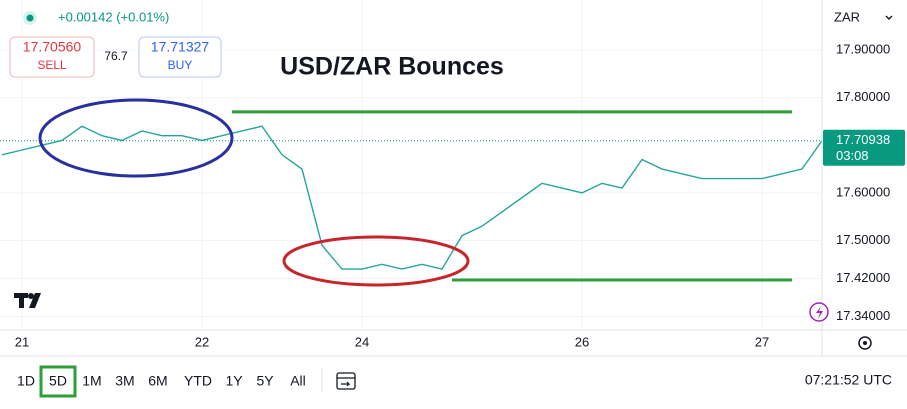  What do you see at coordinates (847, 16) in the screenshot?
I see `currency: ZAR` at bounding box center [847, 16].